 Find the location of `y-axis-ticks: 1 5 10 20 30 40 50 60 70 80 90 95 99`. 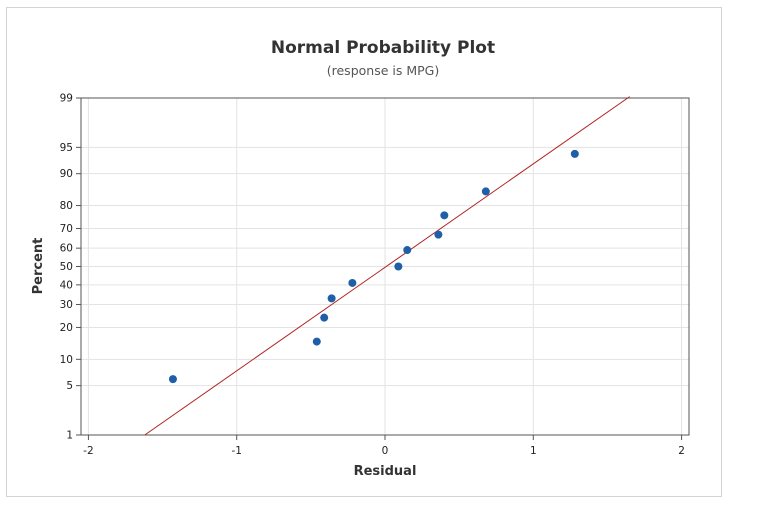

y-axis-ticks: 1 5 10 20 30 40 50 60 70 80 90 95 99 is located at coordinates (70, 267).